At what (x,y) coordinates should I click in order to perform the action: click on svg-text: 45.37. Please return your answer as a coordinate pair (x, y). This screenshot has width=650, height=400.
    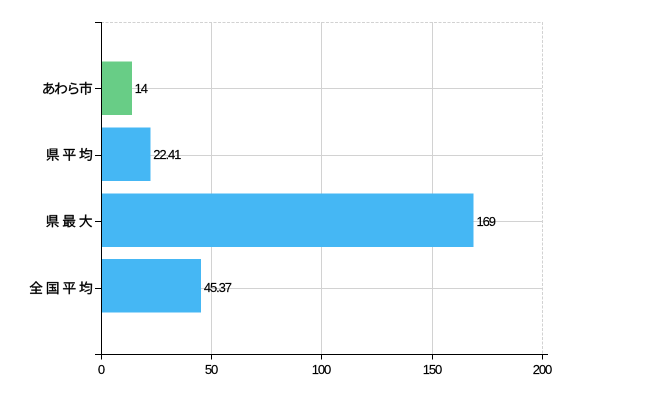
    Looking at the image, I should click on (218, 287).